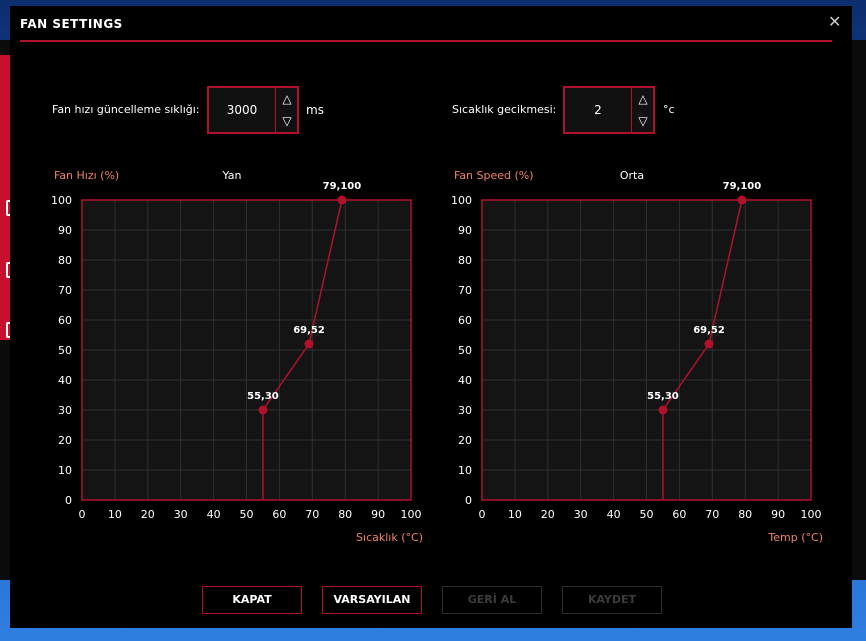  Describe the element at coordinates (609, 110) in the screenshot. I see `temperature-delay-stepper: 2 △ ▽` at that location.